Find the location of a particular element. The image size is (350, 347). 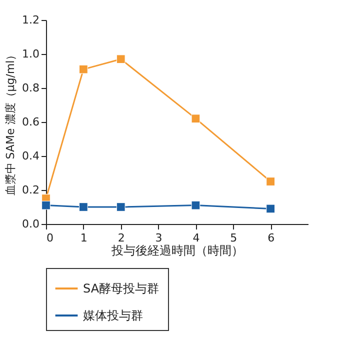

x-tick-label: 2 is located at coordinates (121, 238).